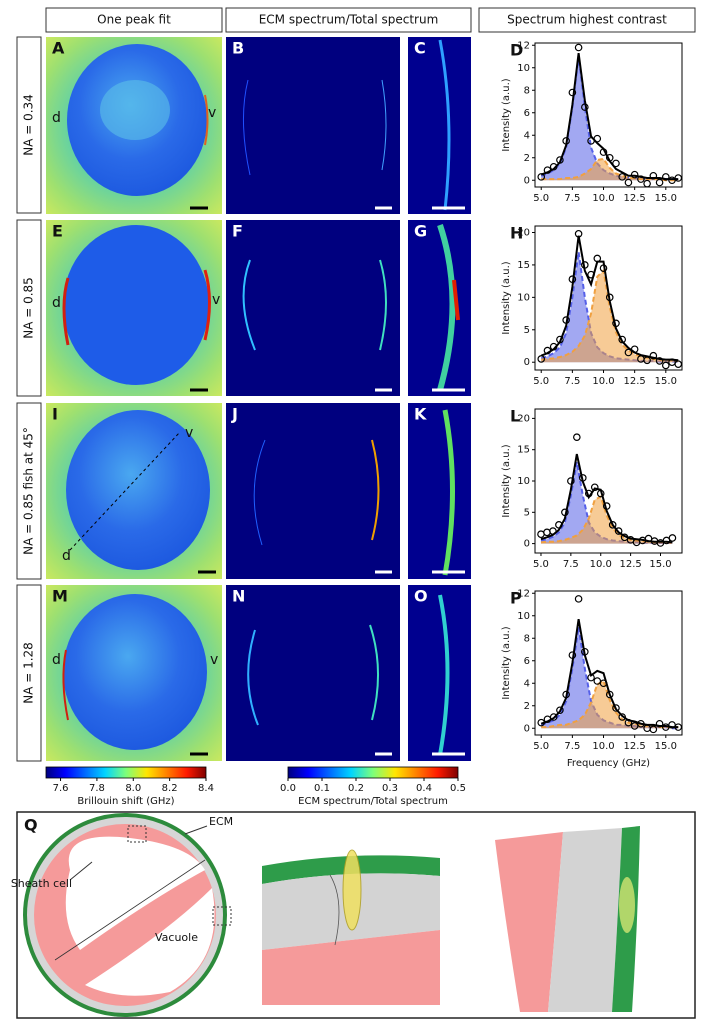 The width and height of the screenshot is (702, 1034). Describe the element at coordinates (29, 491) in the screenshot. I see `row-label-box` at that location.